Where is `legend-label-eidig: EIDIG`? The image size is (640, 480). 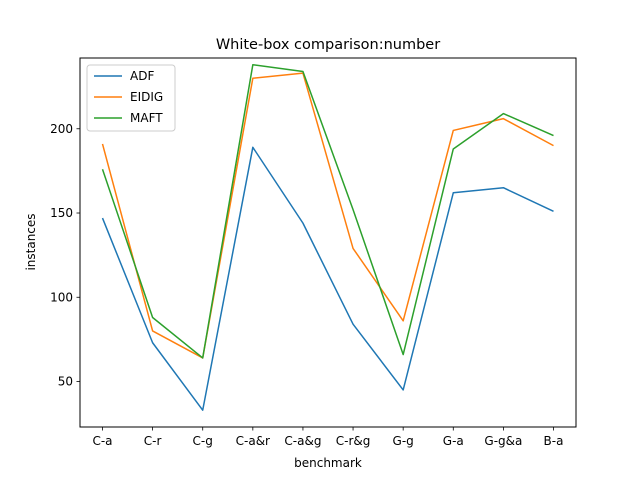 legend-label-eidig: EIDIG is located at coordinates (146, 97).